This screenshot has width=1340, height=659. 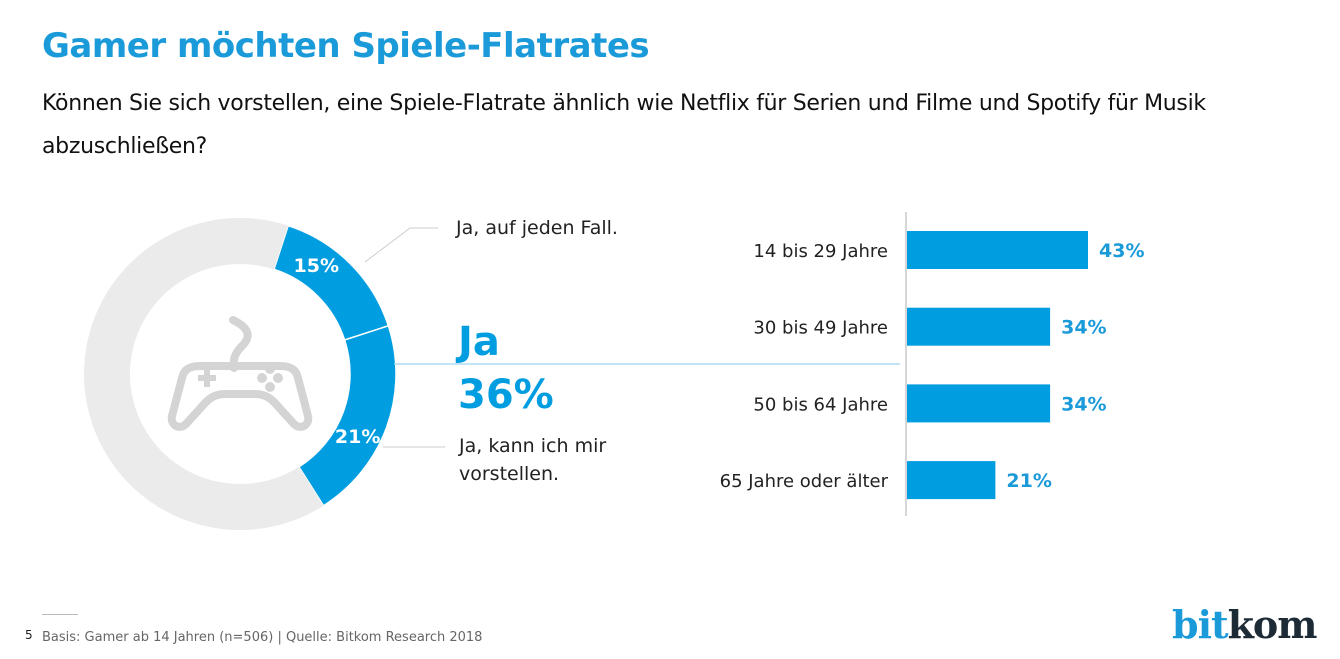 I want to click on donut-chart, so click(x=240, y=373).